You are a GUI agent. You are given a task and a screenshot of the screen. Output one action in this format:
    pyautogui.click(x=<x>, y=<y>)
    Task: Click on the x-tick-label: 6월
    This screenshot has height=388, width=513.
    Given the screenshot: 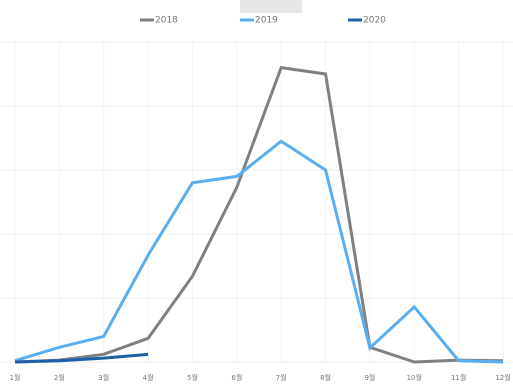 What is the action you would take?
    pyautogui.click(x=236, y=377)
    